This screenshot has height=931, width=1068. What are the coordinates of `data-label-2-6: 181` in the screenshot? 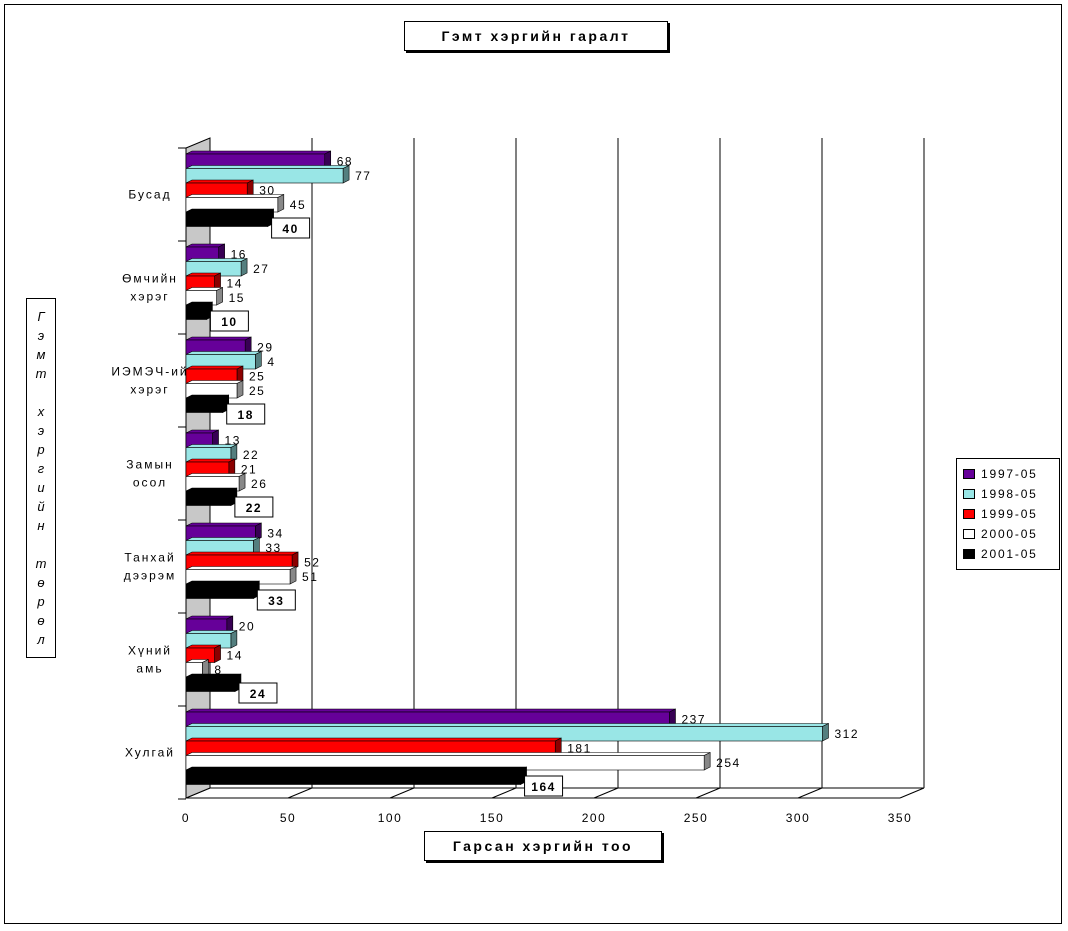 It's located at (579, 749).